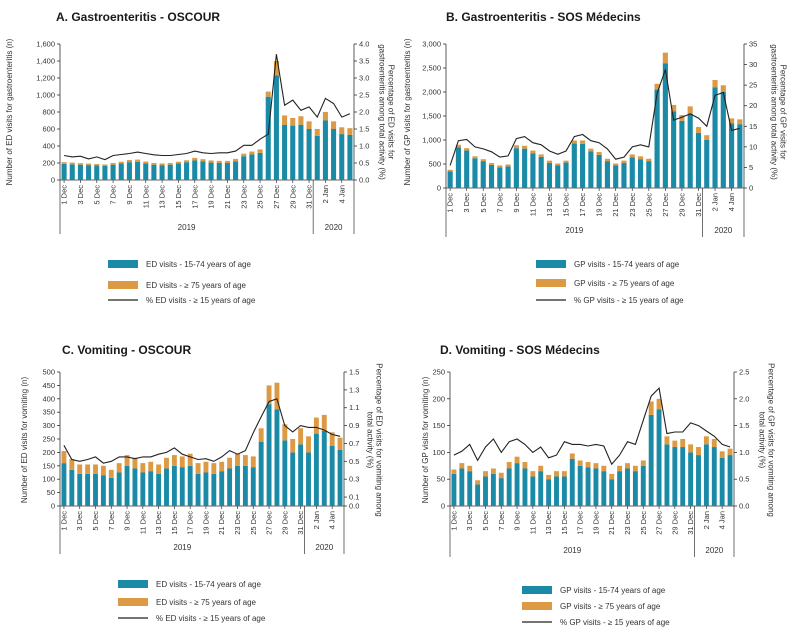  What do you see at coordinates (198, 264) in the screenshot?
I see `legend-label: ED visits - 15-74 years of age` at bounding box center [198, 264].